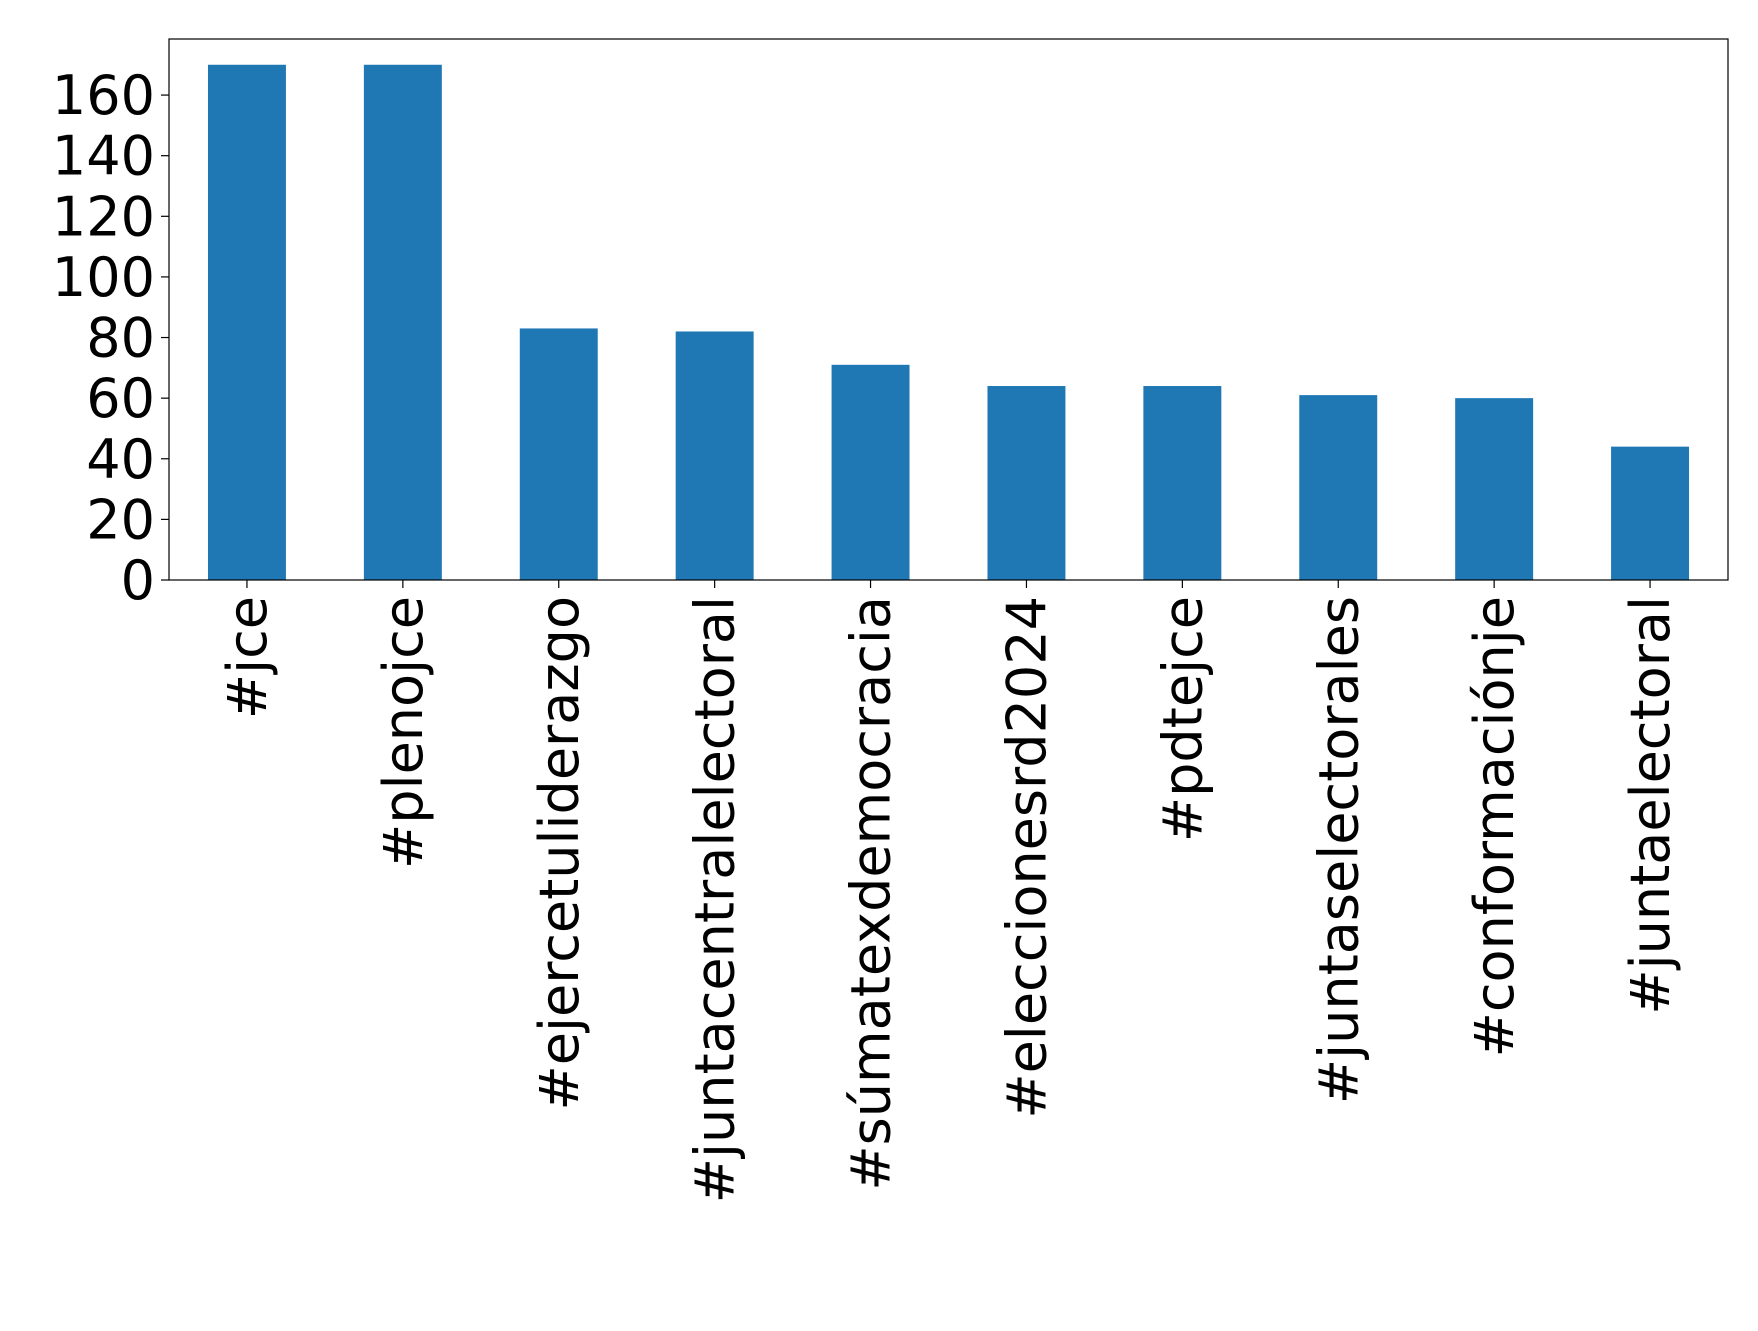  Describe the element at coordinates (120, 398) in the screenshot. I see `y-tick-label: 60` at that location.